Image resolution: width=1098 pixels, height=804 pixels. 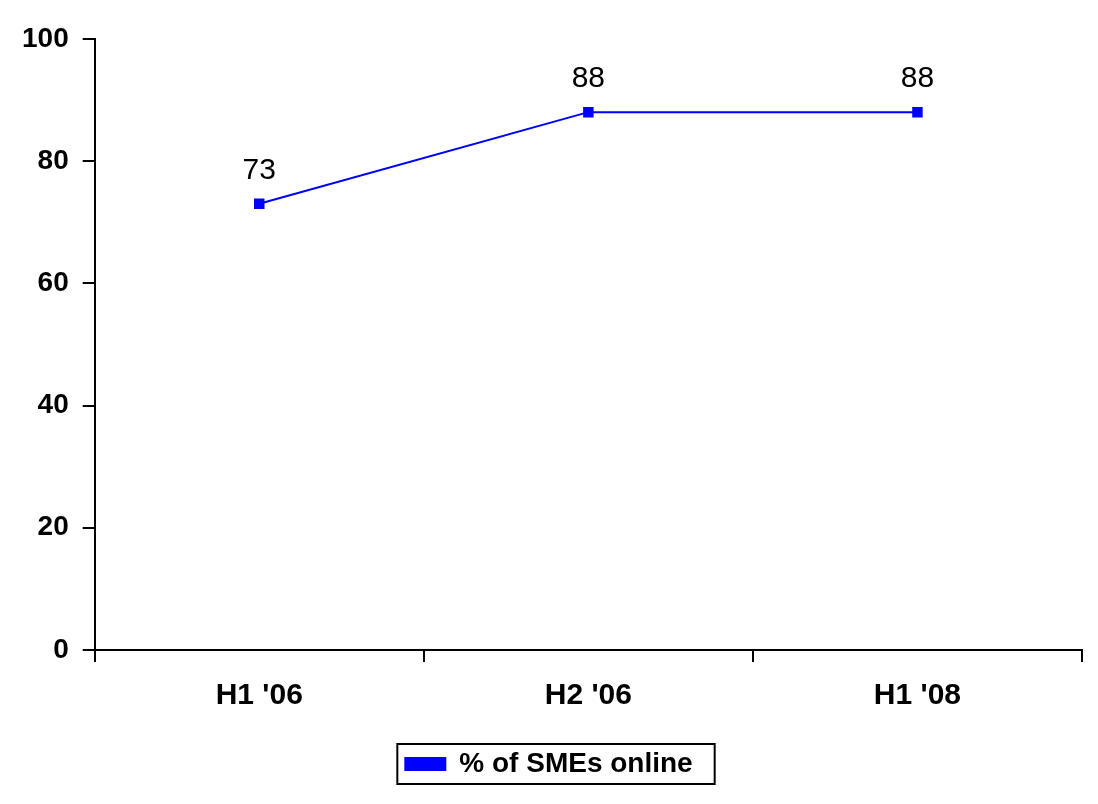 What do you see at coordinates (53, 281) in the screenshot?
I see `y-tick-label: 60` at bounding box center [53, 281].